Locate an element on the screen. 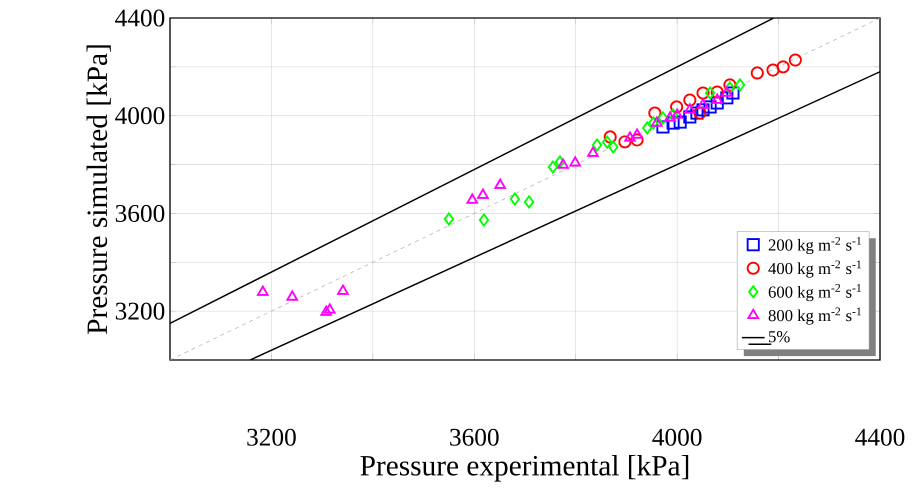 This screenshot has height=490, width=915. y-tick-label: 3200 is located at coordinates (140, 311).